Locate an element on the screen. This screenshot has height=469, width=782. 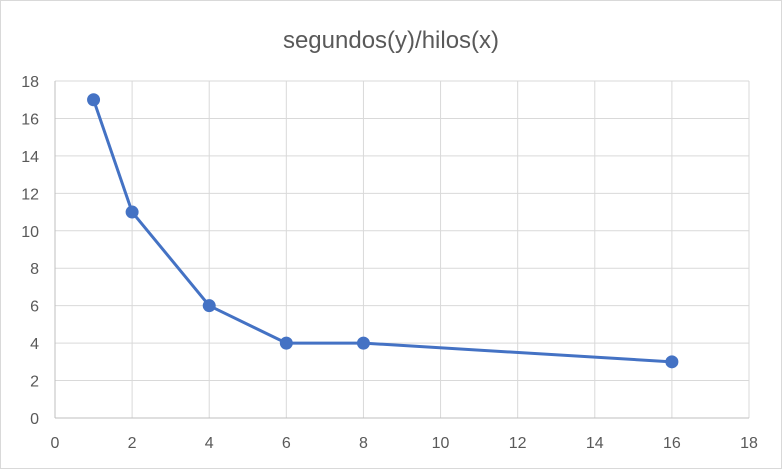
x-tick-label: 2 is located at coordinates (132, 443).